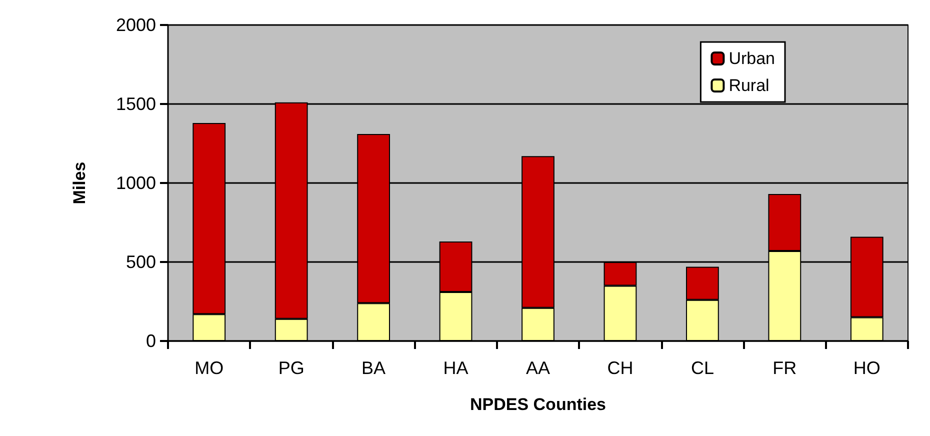  What do you see at coordinates (79, 183) in the screenshot?
I see `y-axis-title: Miles` at bounding box center [79, 183].